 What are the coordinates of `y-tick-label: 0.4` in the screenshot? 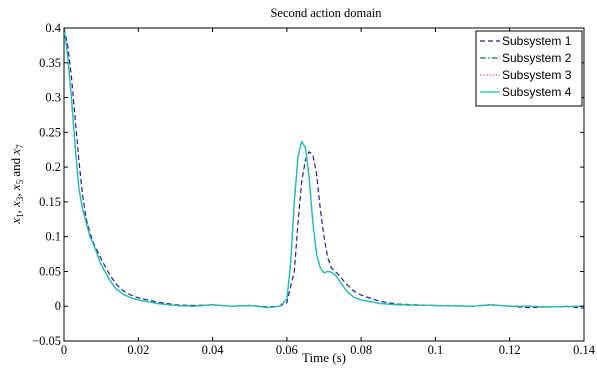 It's located at (53, 28).